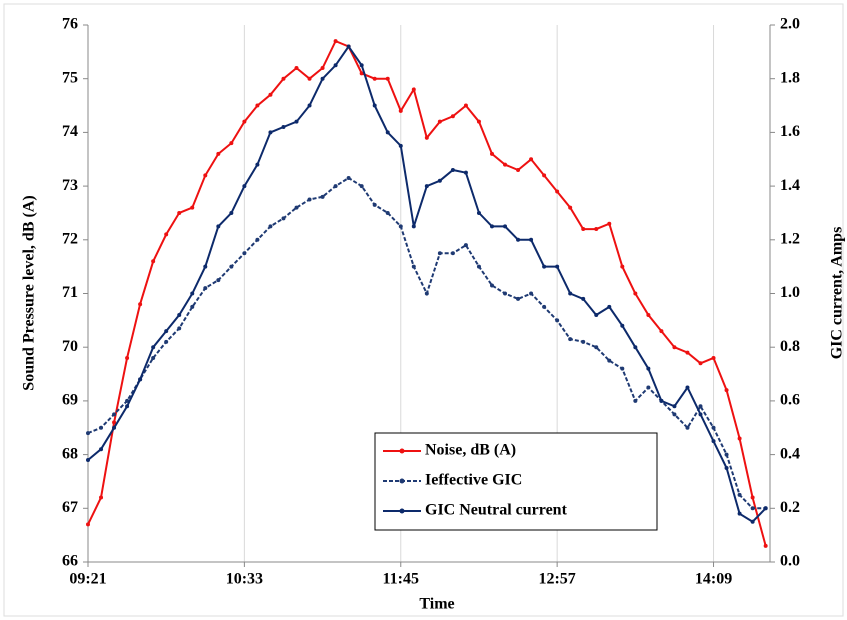  I want to click on y2-tick-label: 1.2, so click(790, 238).